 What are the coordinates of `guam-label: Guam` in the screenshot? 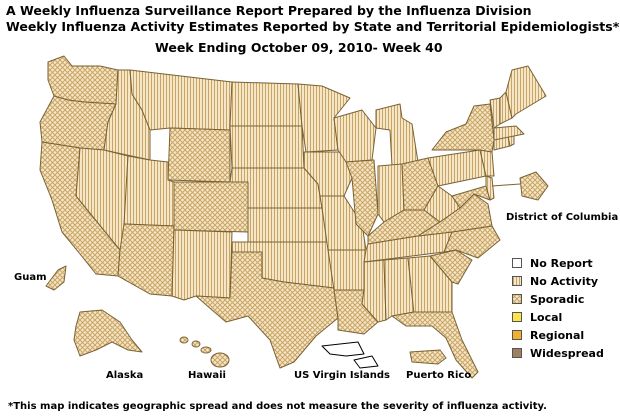 It's located at (30, 277).